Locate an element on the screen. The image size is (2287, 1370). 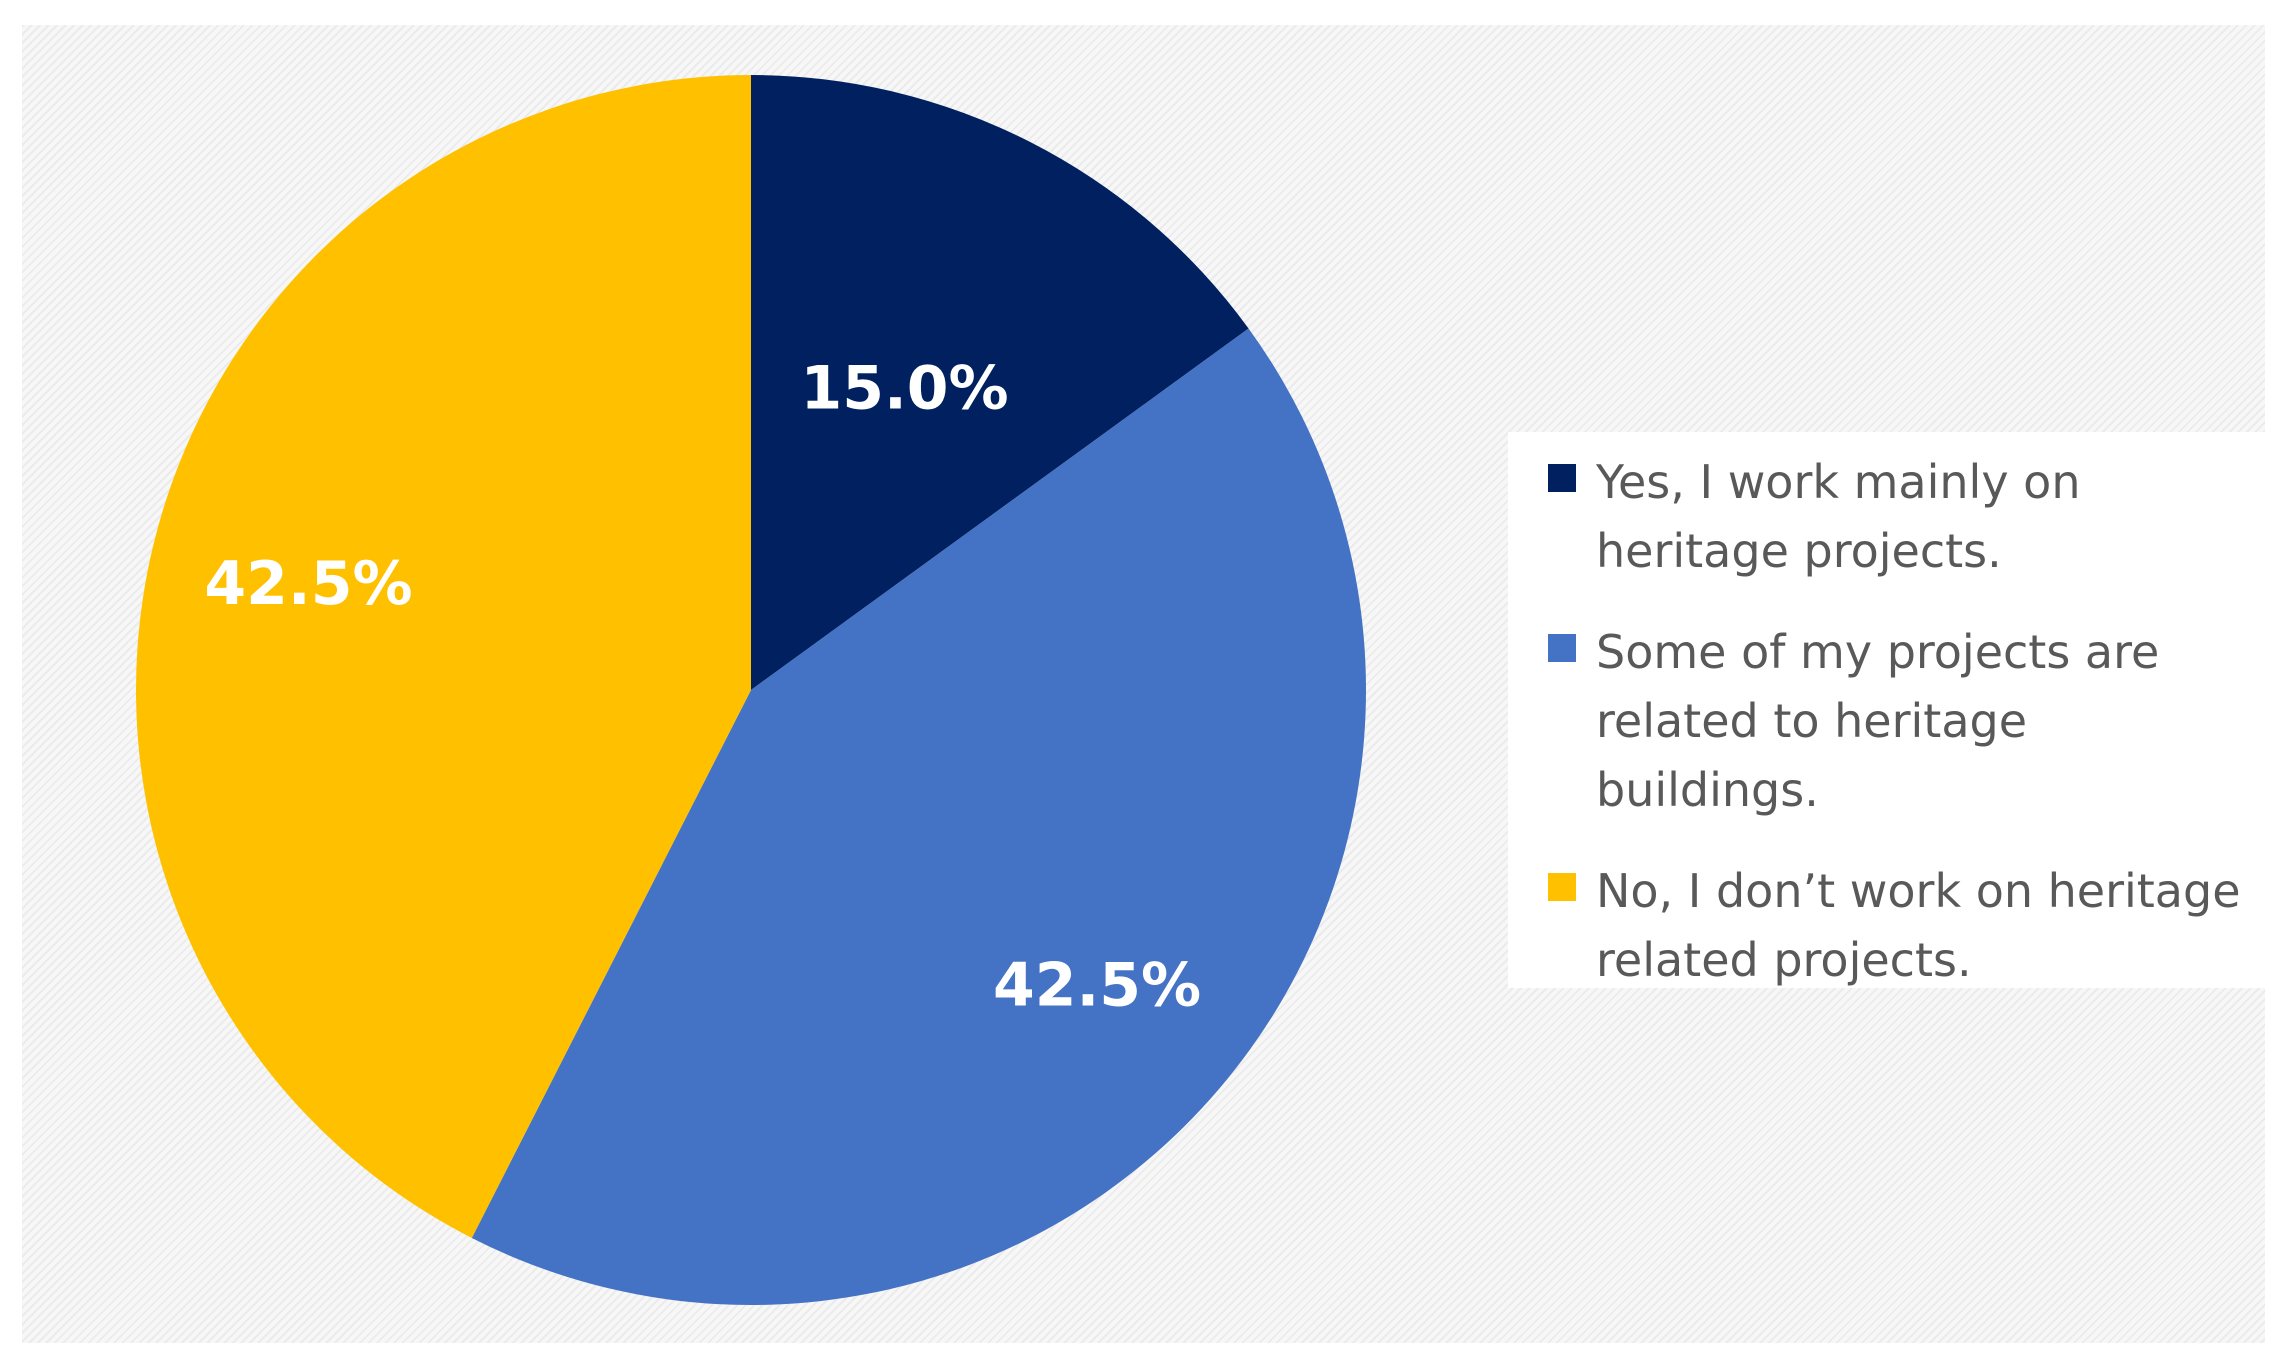
legend-swatch-some is located at coordinates (1562, 648).